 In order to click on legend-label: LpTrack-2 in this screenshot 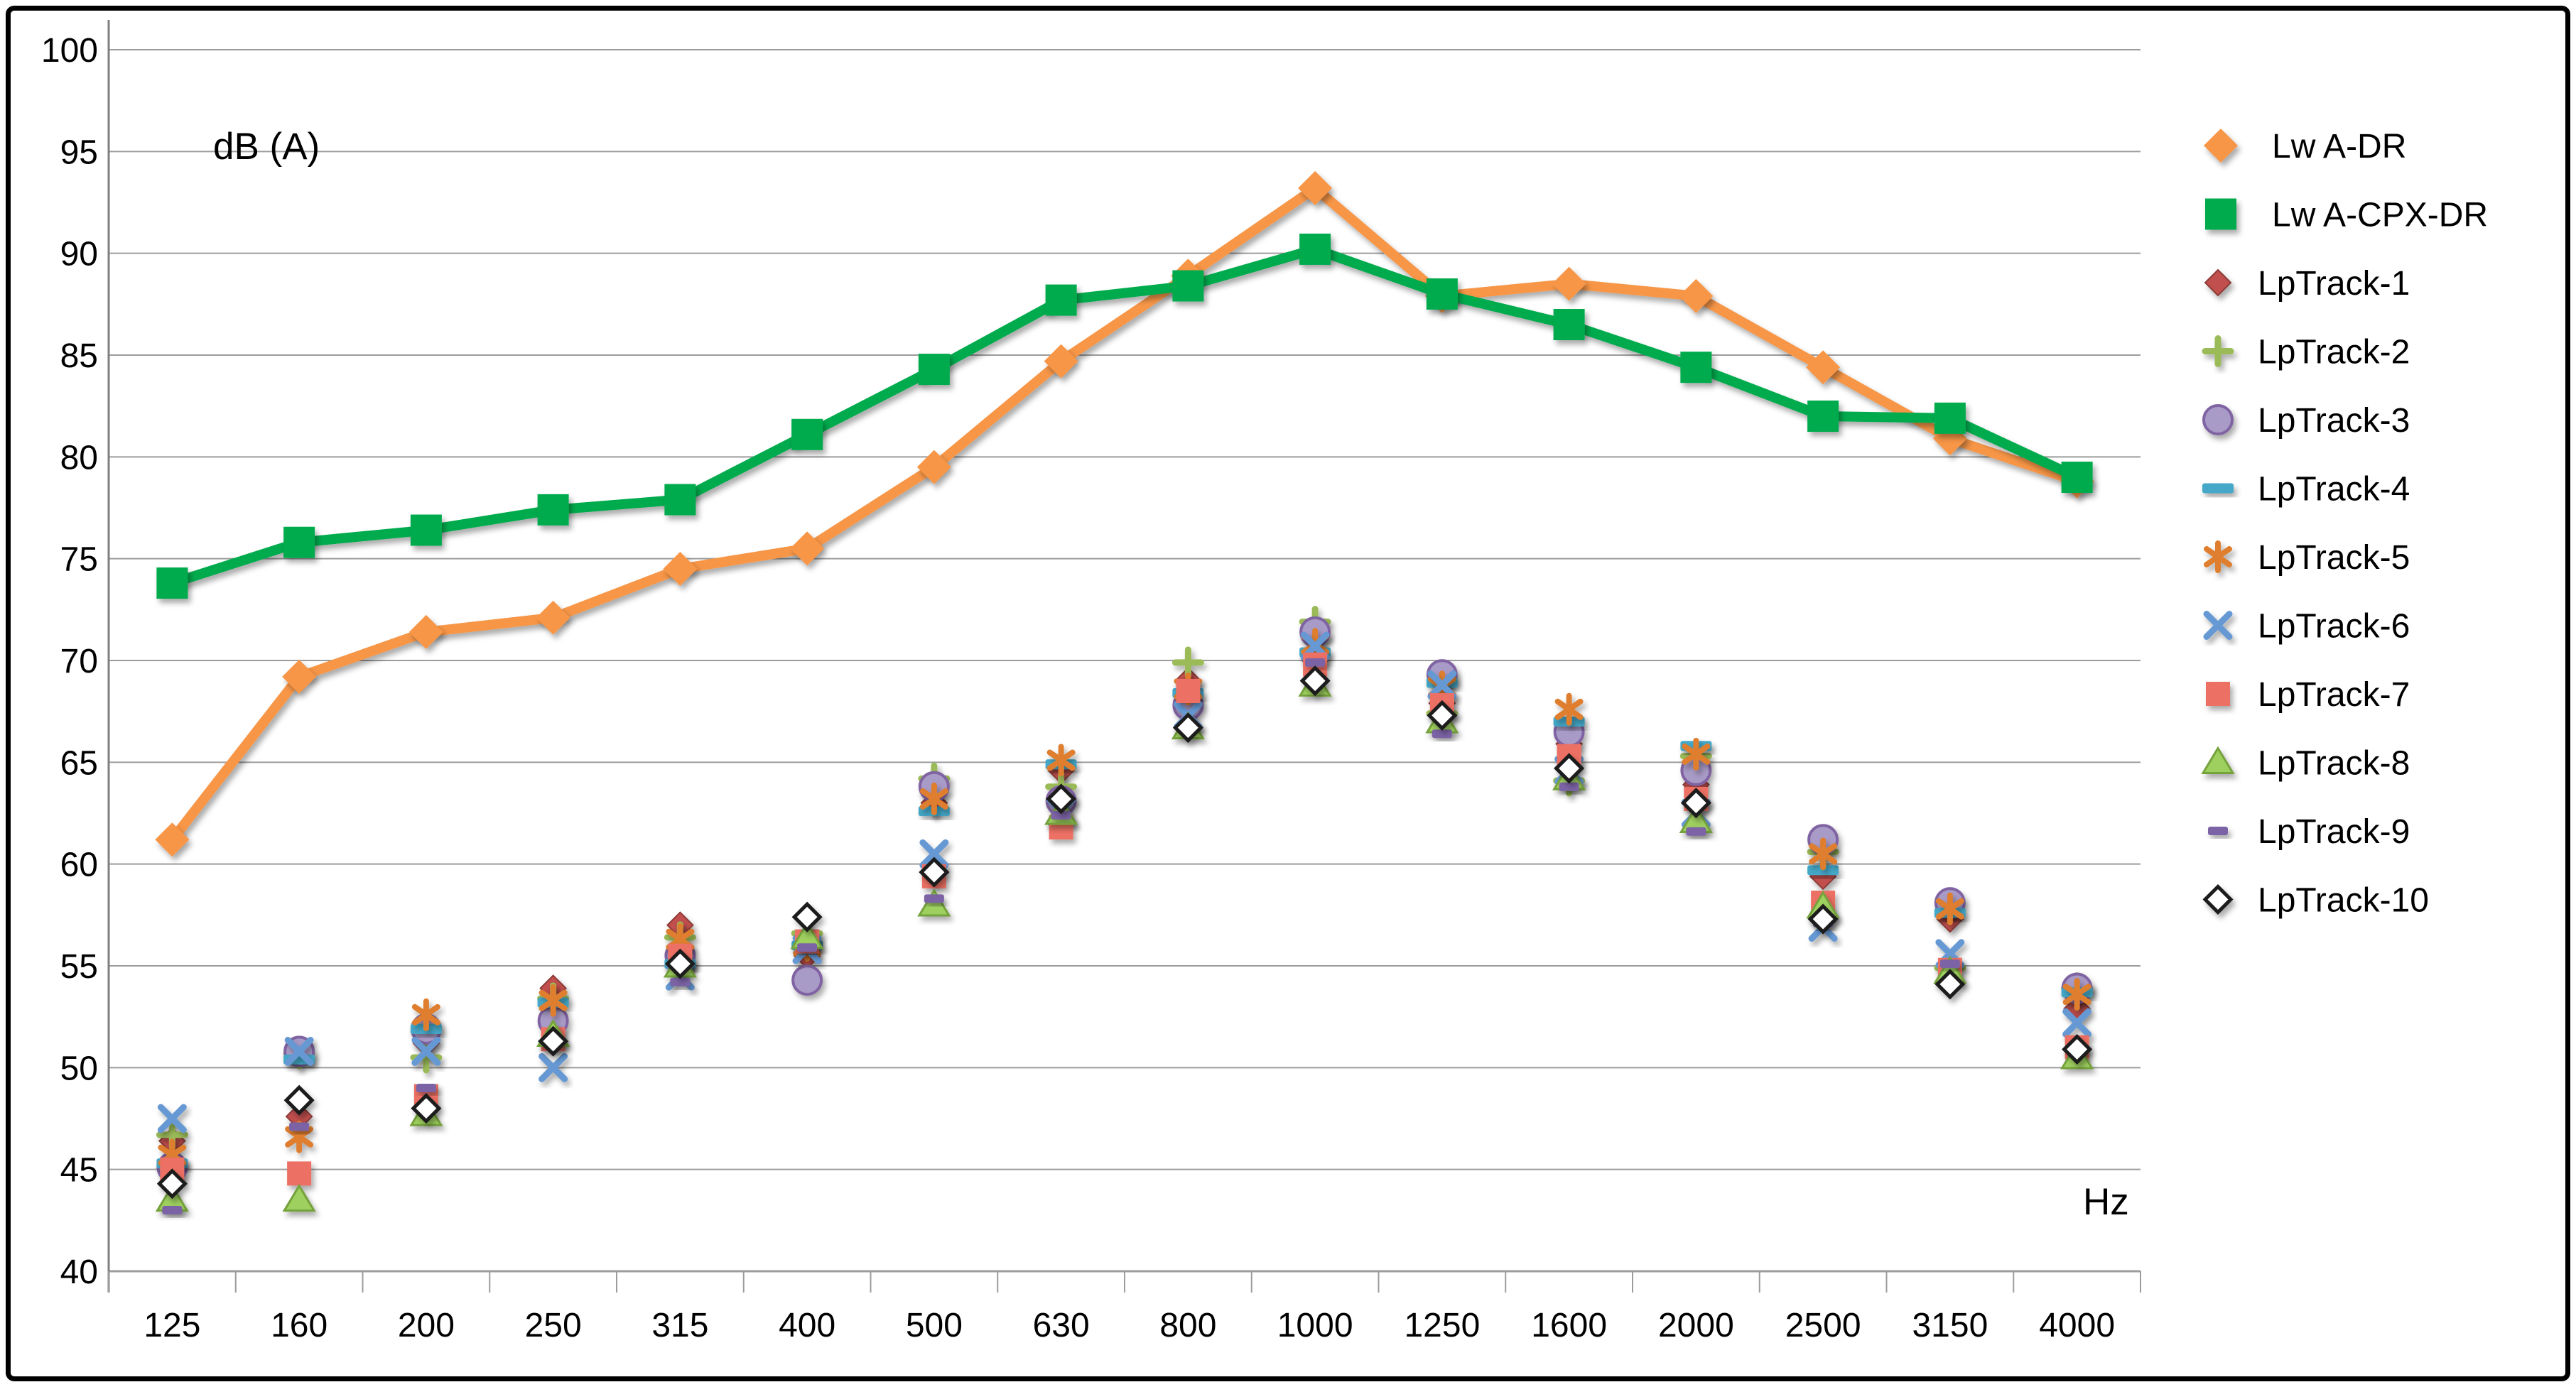, I will do `click(2334, 352)`.